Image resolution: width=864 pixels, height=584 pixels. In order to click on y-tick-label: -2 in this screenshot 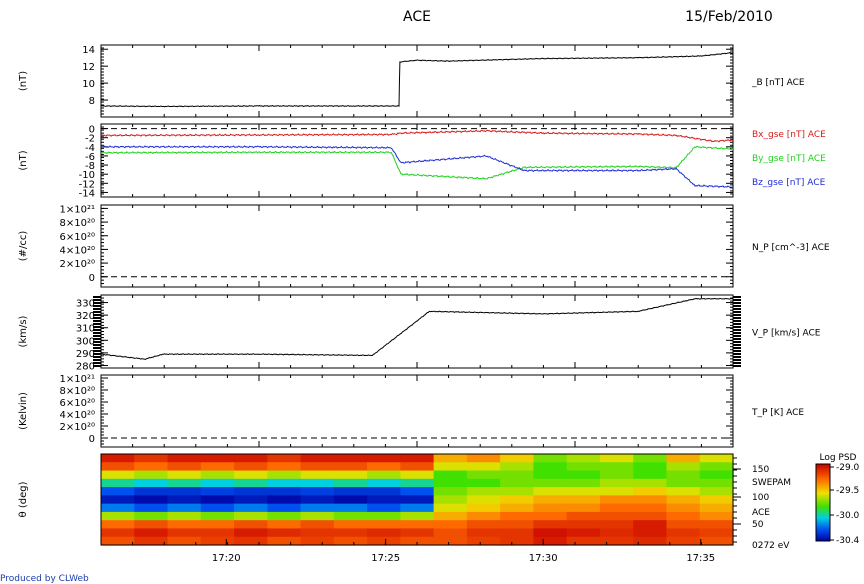, I will do `click(90, 139)`.